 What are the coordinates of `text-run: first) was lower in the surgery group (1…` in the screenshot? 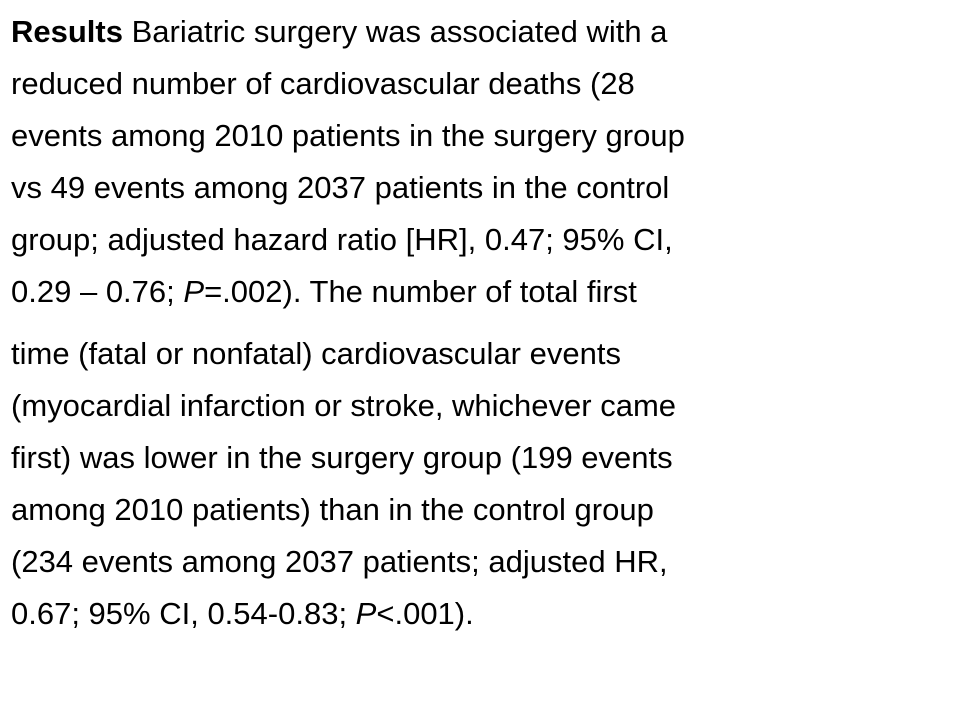 It's located at (342, 457).